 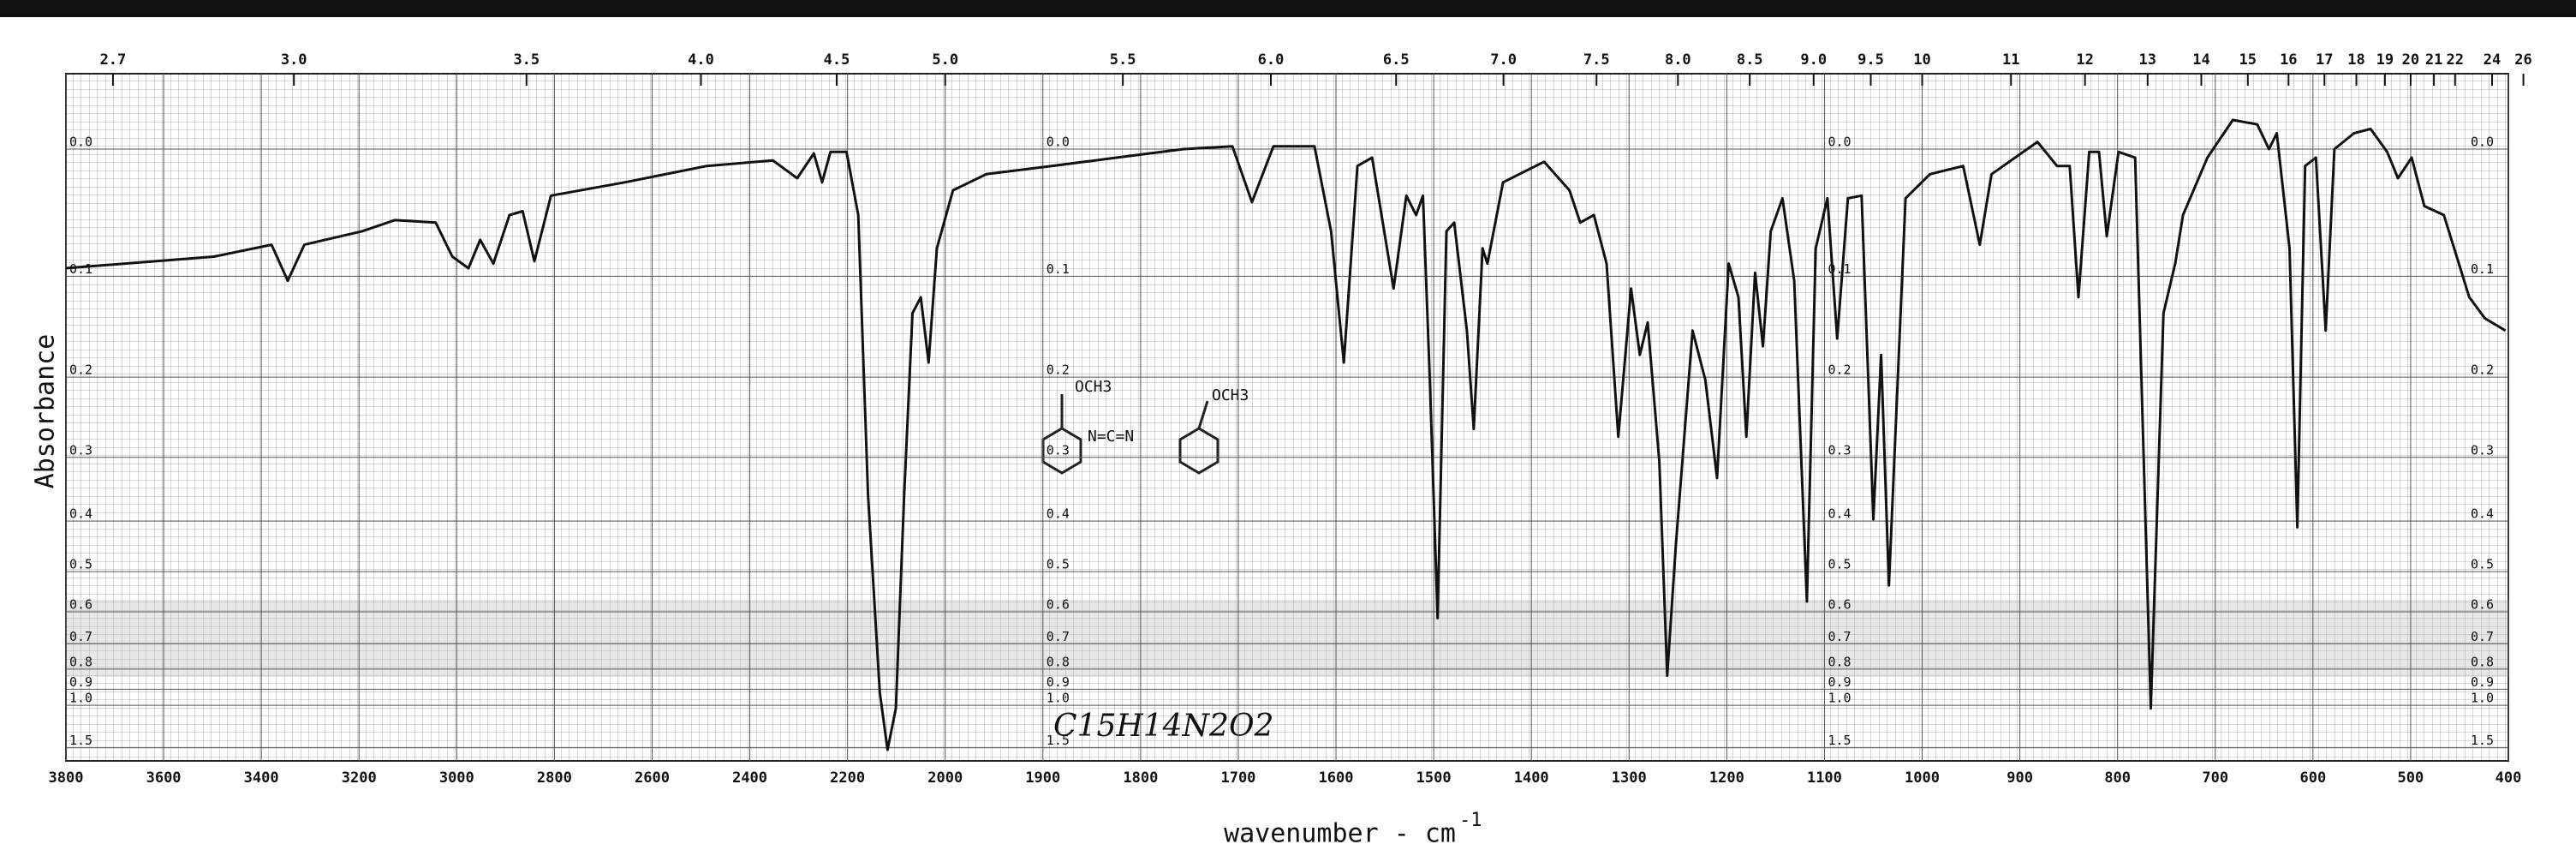 What do you see at coordinates (2410, 60) in the screenshot?
I see `top-tick-label: 20` at bounding box center [2410, 60].